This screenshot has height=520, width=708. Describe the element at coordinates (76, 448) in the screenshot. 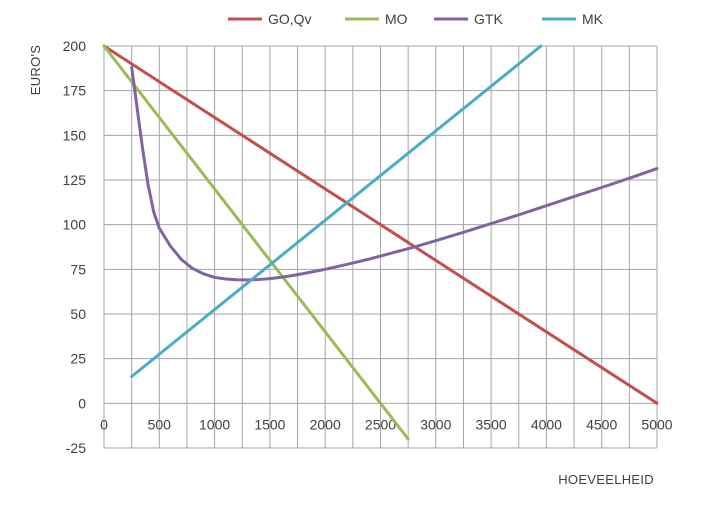

I see `y-tick-label: -25` at that location.